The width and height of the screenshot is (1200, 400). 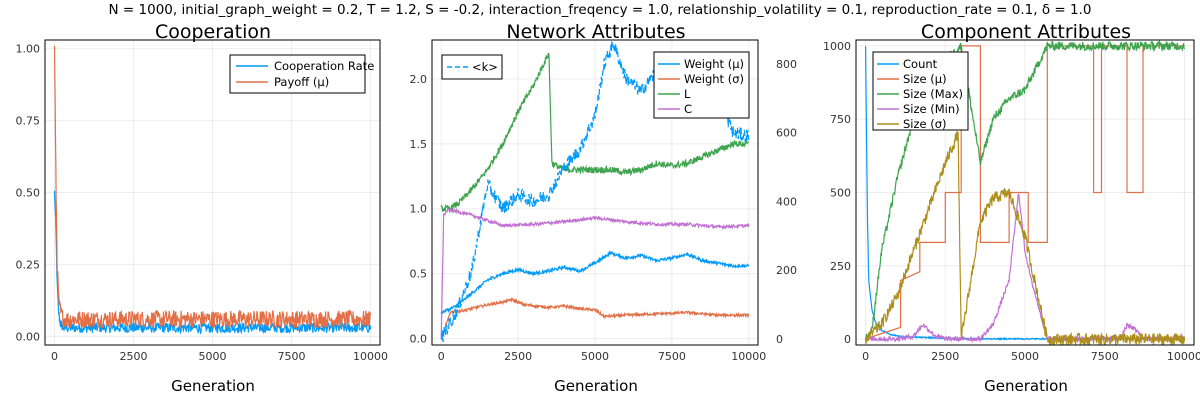 I want to click on network-legend-right-axis: <k>, so click(x=472, y=67).